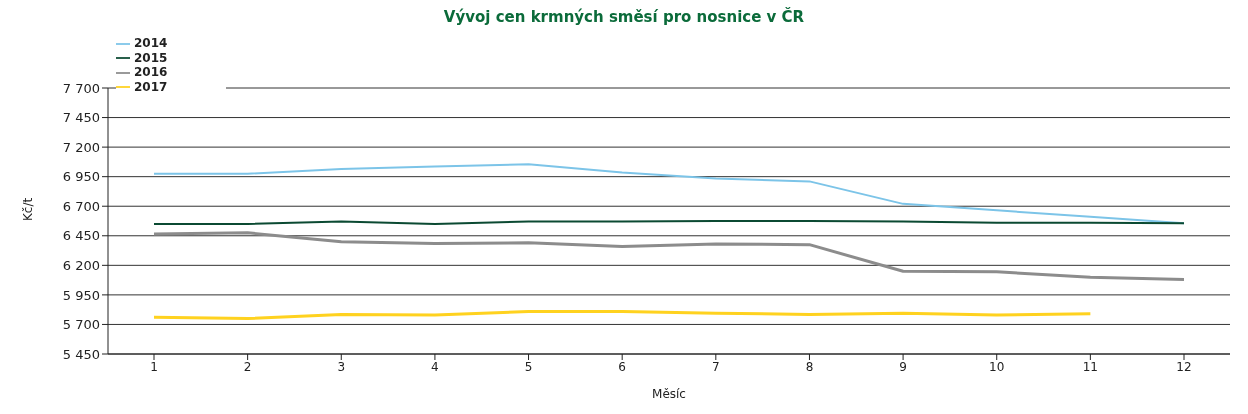 The image size is (1248, 414). I want to click on x-tick-label: 10, so click(997, 366).